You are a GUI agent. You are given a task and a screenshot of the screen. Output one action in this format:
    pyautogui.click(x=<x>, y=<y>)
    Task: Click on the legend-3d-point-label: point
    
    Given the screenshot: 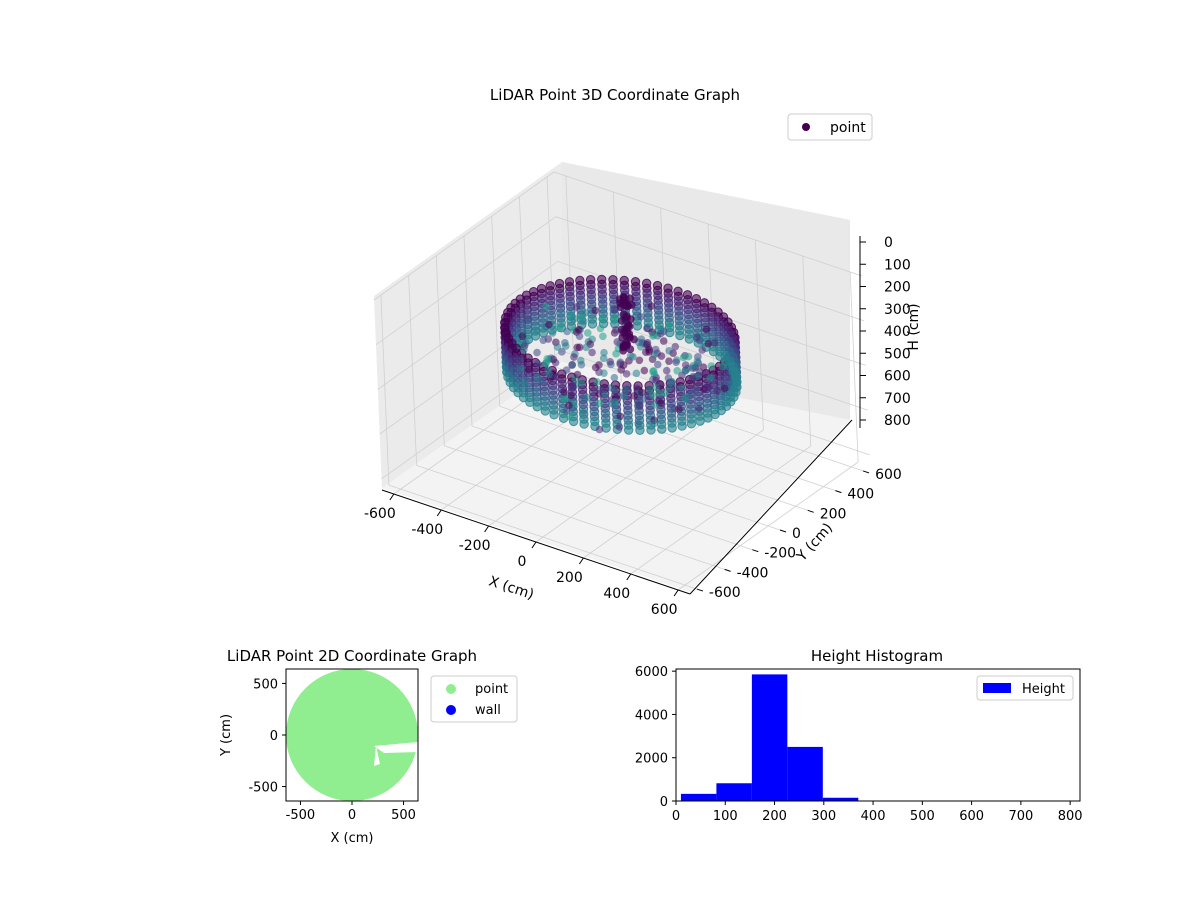 What is the action you would take?
    pyautogui.click(x=848, y=128)
    